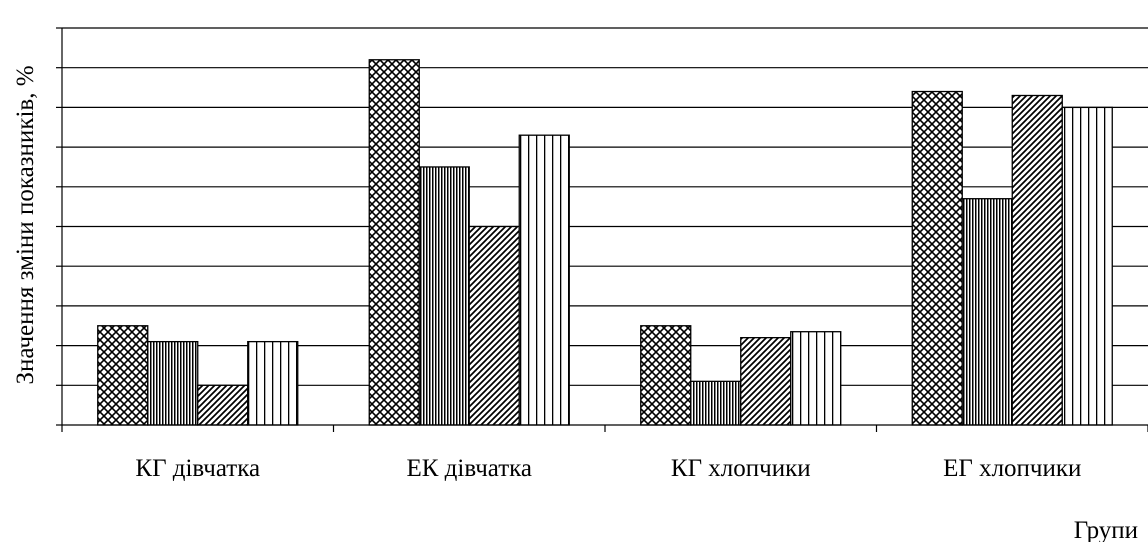  What do you see at coordinates (1106, 529) in the screenshot?
I see `x-axis-title: Групи` at bounding box center [1106, 529].